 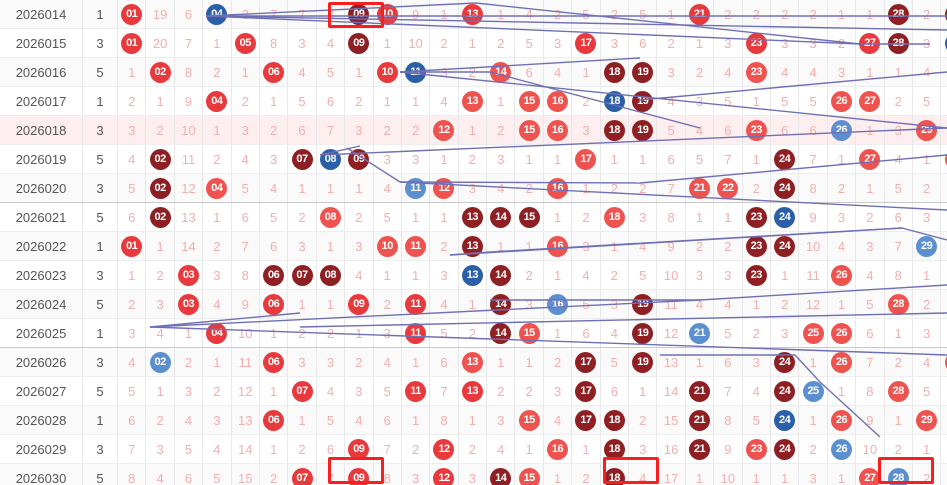 What do you see at coordinates (160, 14) in the screenshot?
I see `miss-count-cell: 19` at bounding box center [160, 14].